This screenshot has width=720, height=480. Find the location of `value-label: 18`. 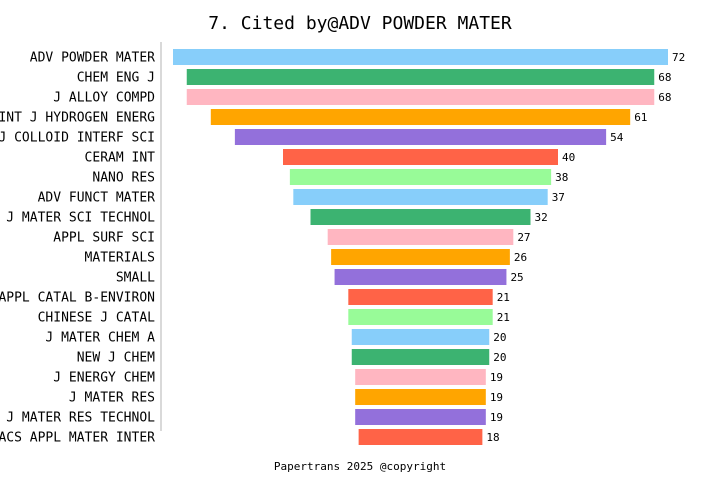

value-label: 18 is located at coordinates (492, 437).